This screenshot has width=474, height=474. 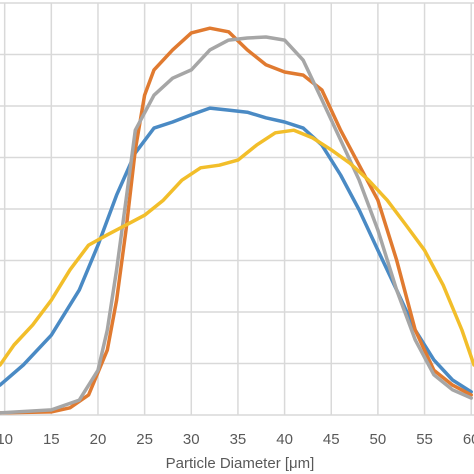 I want to click on x-tick-label: 20, so click(x=98, y=439).